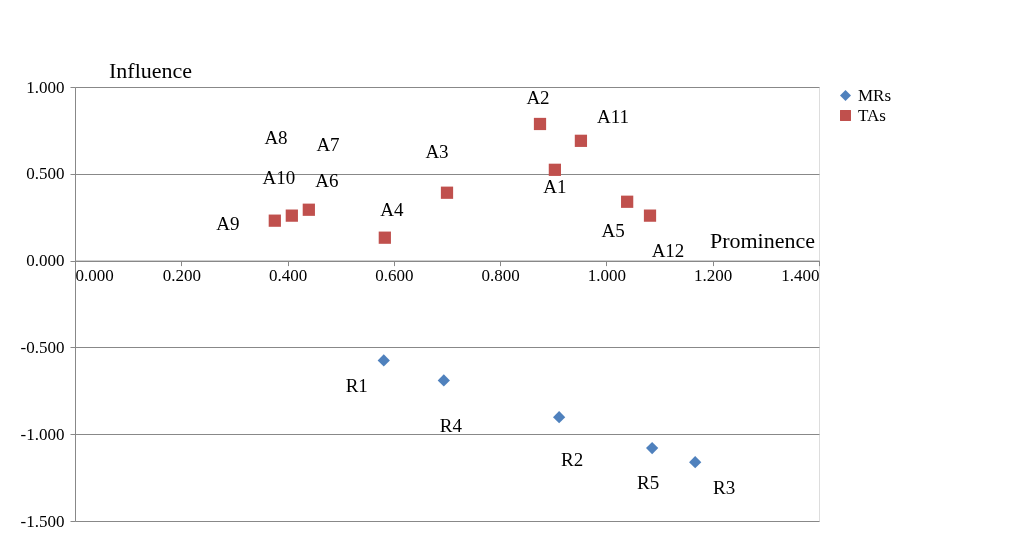 The image size is (1010, 550). Describe the element at coordinates (228, 223) in the screenshot. I see `annotation: A9` at that location.